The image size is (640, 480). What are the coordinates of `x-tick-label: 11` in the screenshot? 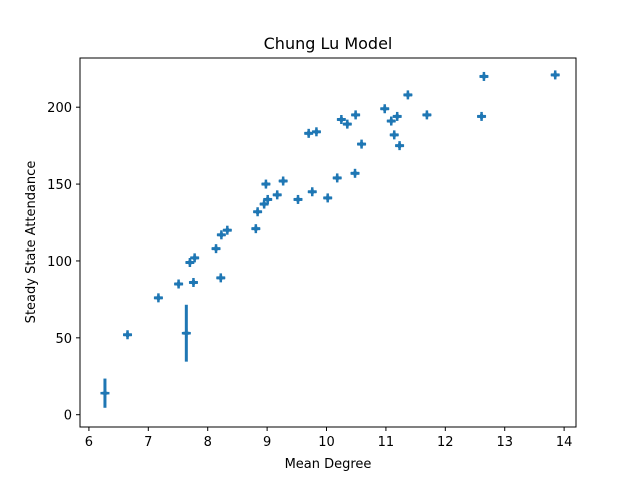 It's located at (386, 442).